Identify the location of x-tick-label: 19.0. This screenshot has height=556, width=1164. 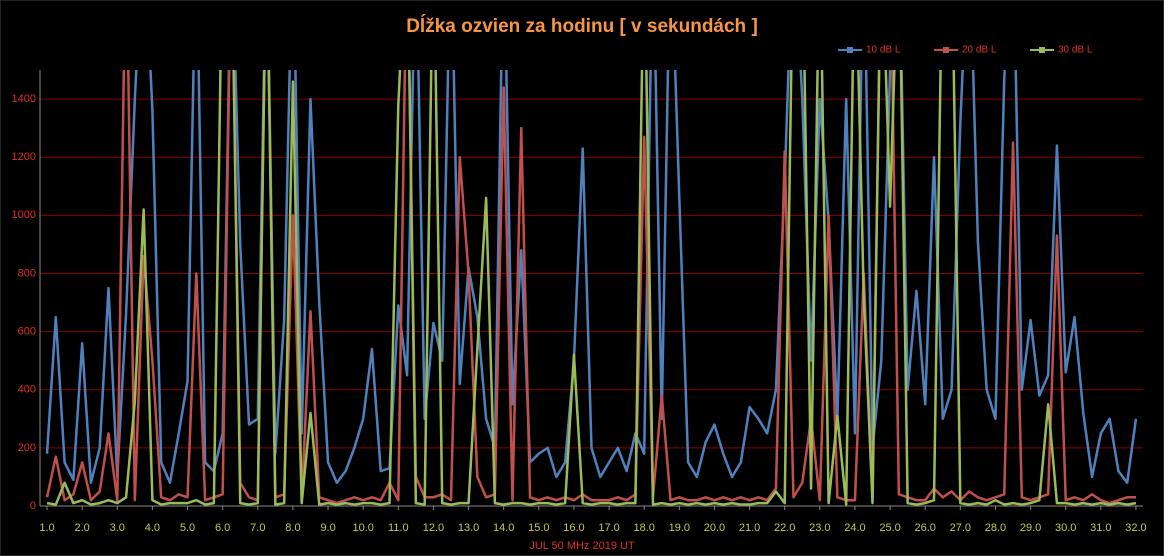
(679, 528).